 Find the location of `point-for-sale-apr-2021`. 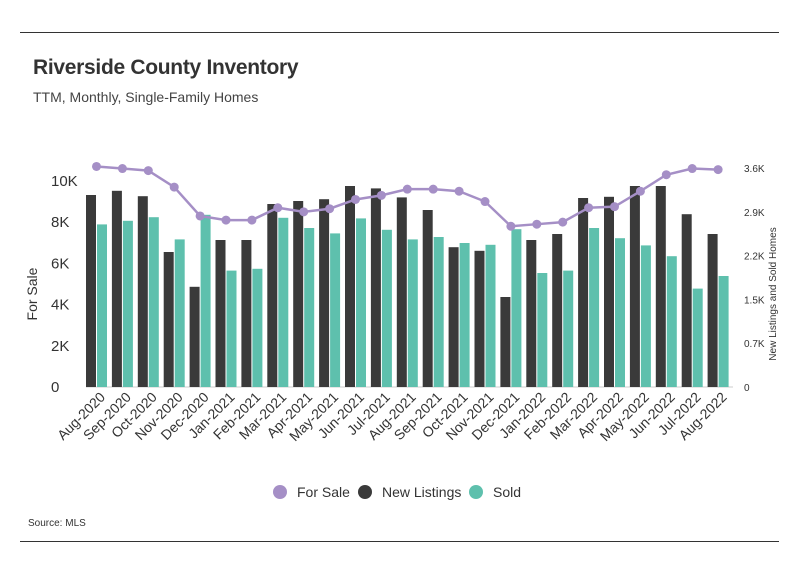

point-for-sale-apr-2021 is located at coordinates (304, 212).